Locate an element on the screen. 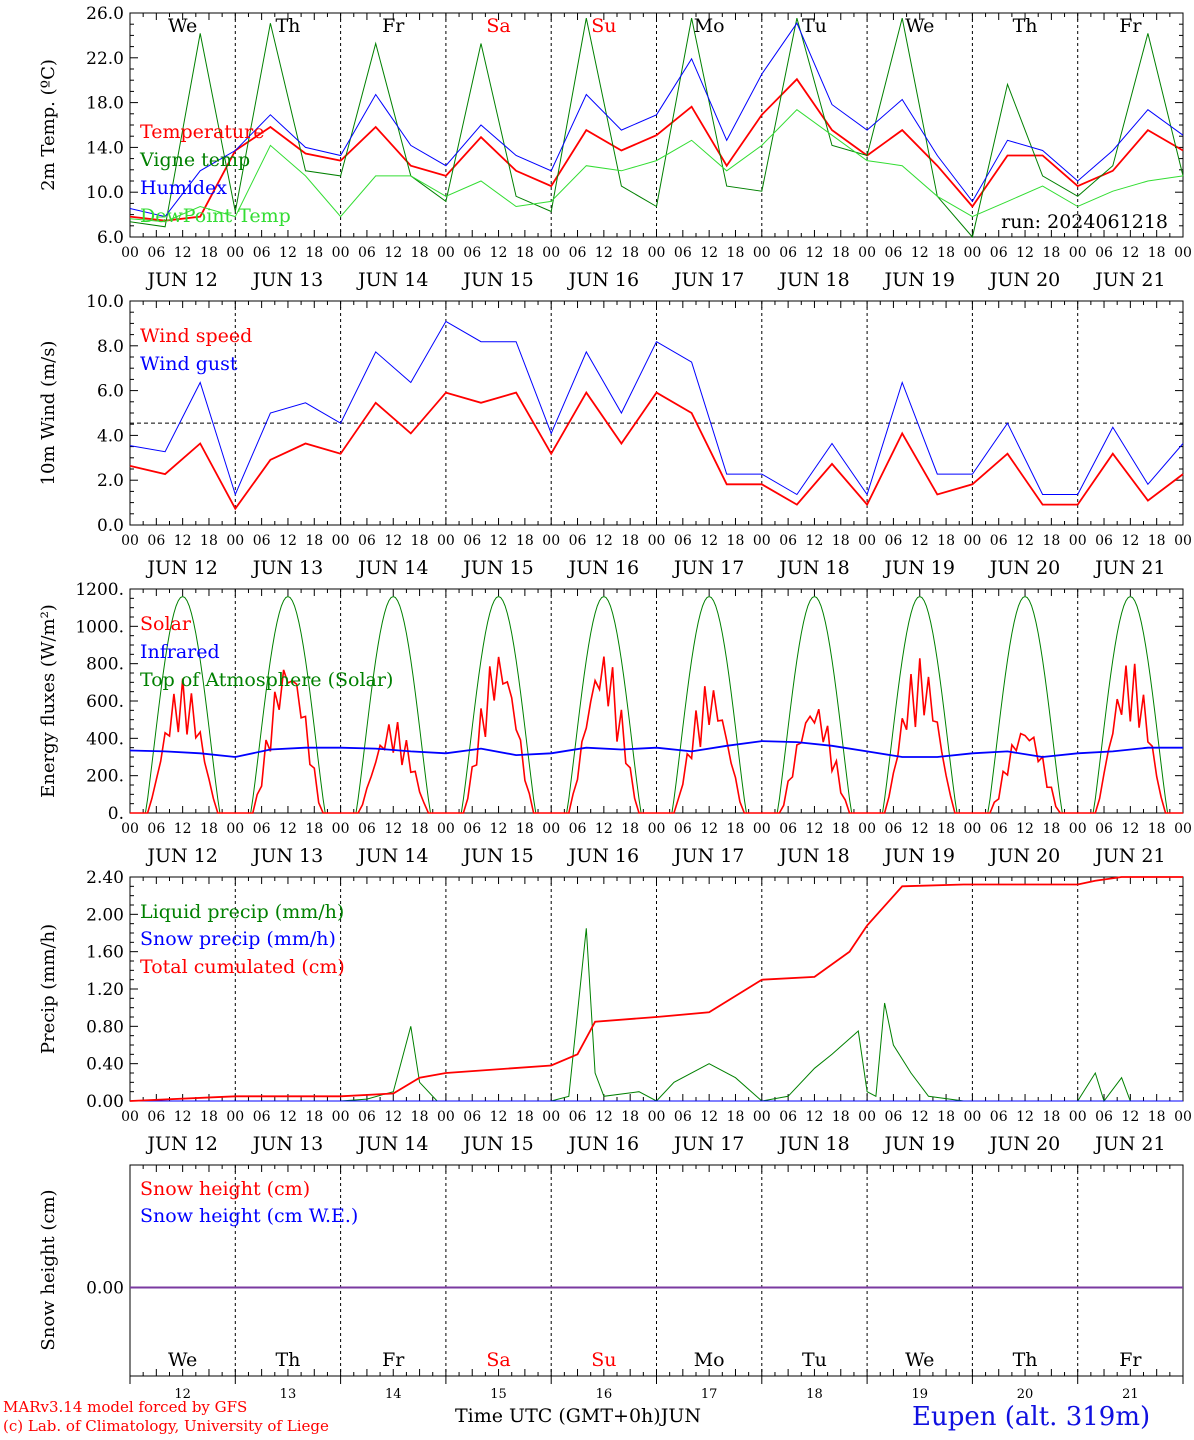 This screenshot has height=1440, width=1194. date-label: JUN 12 is located at coordinates (181, 1144).